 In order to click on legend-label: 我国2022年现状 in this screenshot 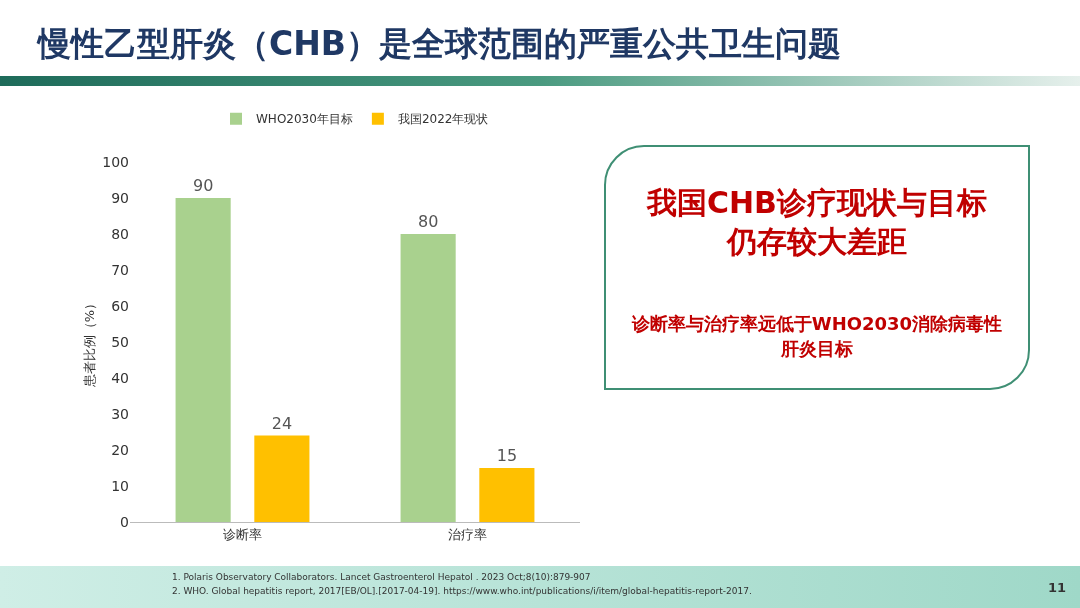, I will do `click(443, 119)`.